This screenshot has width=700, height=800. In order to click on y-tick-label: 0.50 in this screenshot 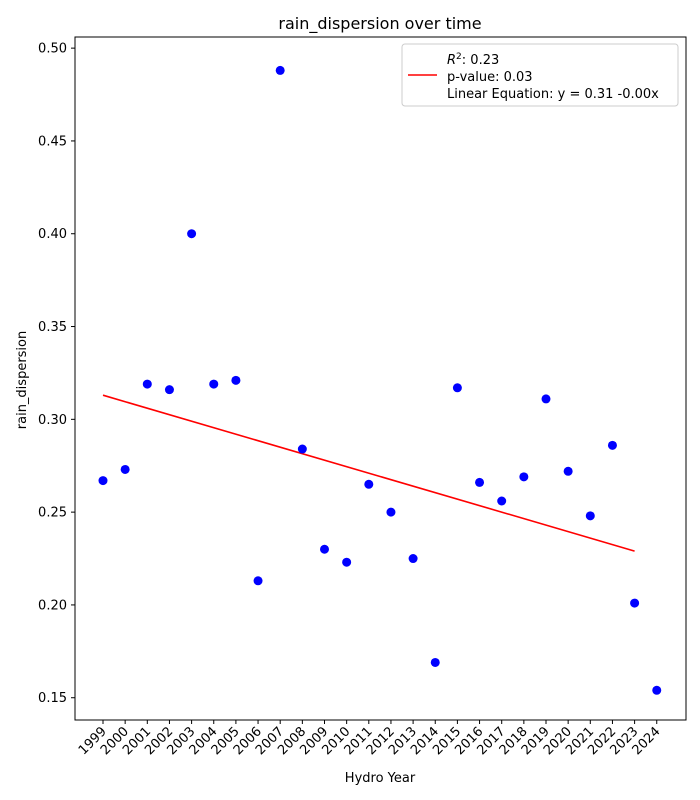, I will do `click(52, 49)`.